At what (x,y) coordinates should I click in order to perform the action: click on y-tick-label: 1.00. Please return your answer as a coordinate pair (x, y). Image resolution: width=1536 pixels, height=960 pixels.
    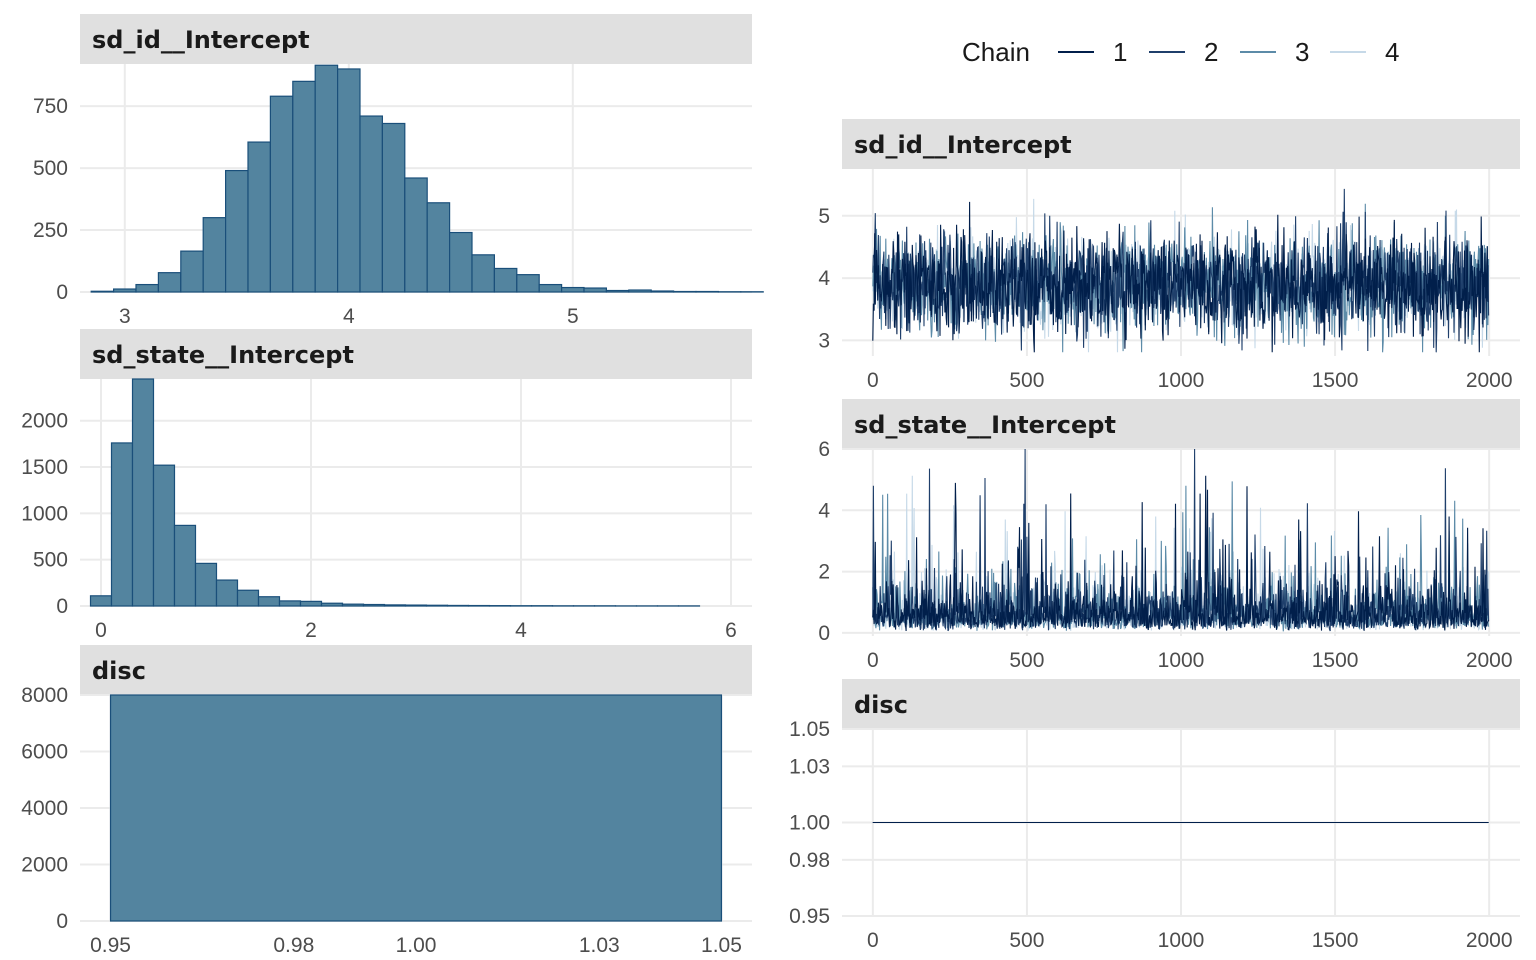
    Looking at the image, I should click on (809, 823).